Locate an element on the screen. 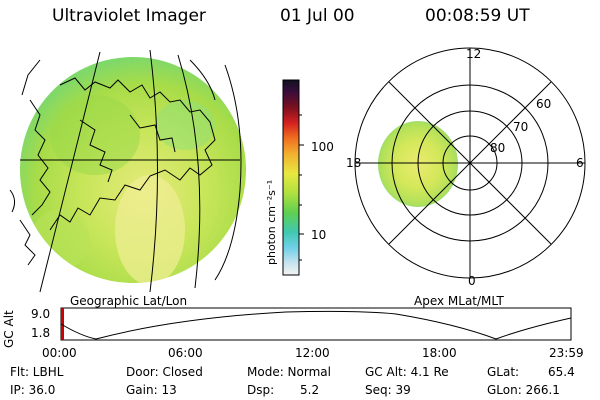  colorbar-unit-label: photon cm⁻²s⁻¹ is located at coordinates (271, 222).